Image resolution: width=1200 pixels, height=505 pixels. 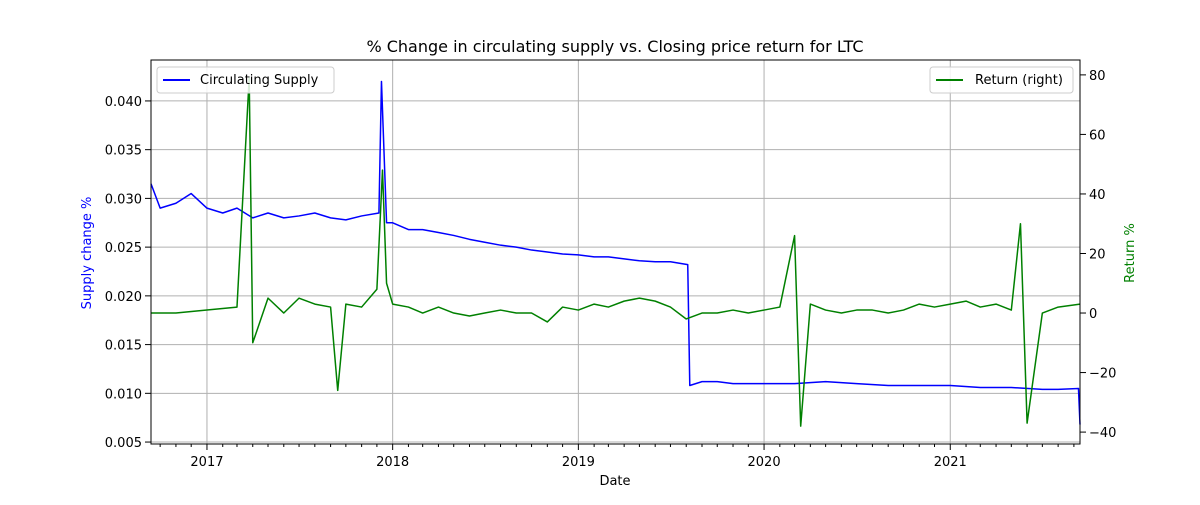 I want to click on y-right-tick-label: 40, so click(x=1097, y=195).